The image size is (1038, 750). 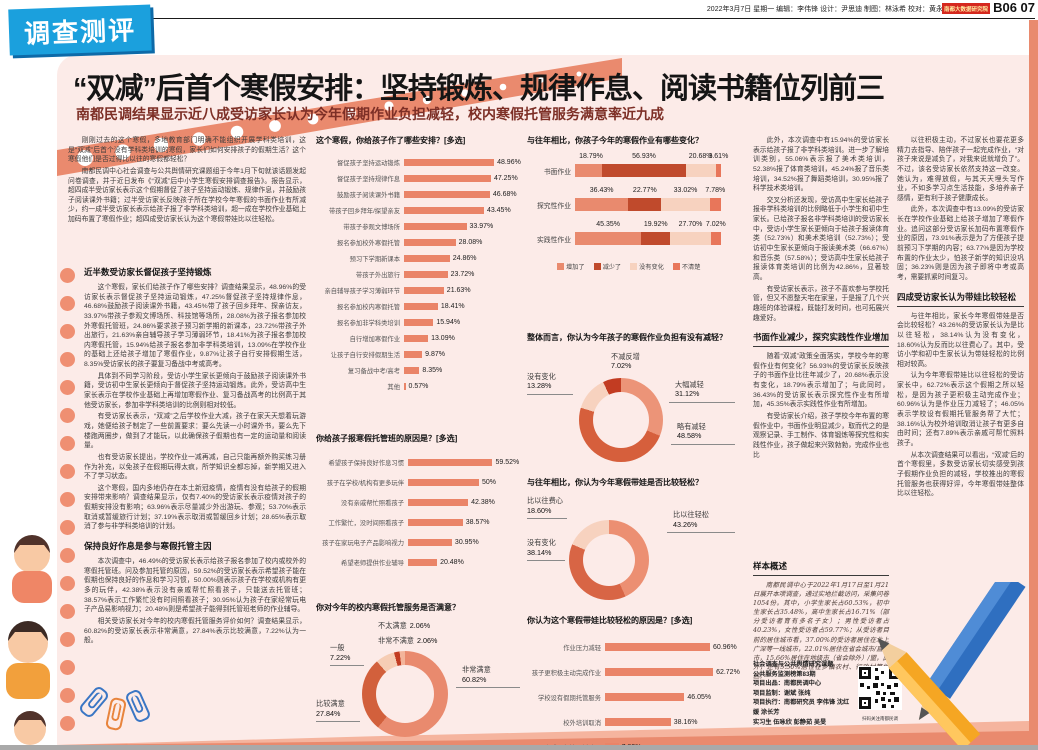 I want to click on brand-badge: 南都大数据研究院, so click(x=965, y=8).